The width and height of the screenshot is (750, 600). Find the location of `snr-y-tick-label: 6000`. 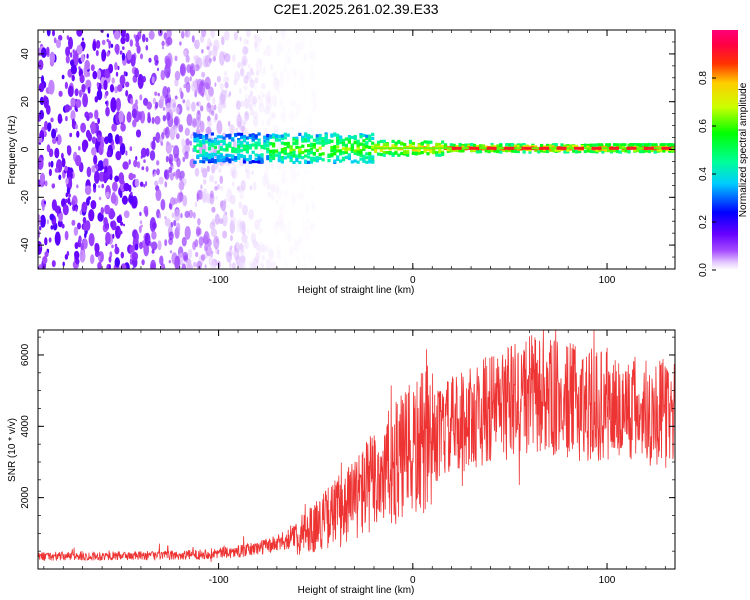

snr-y-tick-label: 6000 is located at coordinates (25, 354).